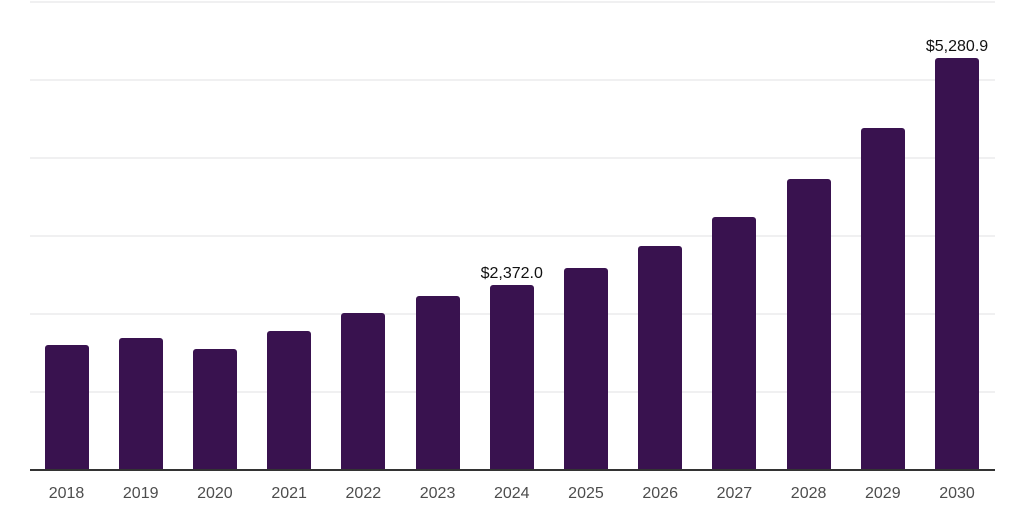 The image size is (1024, 512). What do you see at coordinates (585, 368) in the screenshot?
I see `bar-2025` at bounding box center [585, 368].